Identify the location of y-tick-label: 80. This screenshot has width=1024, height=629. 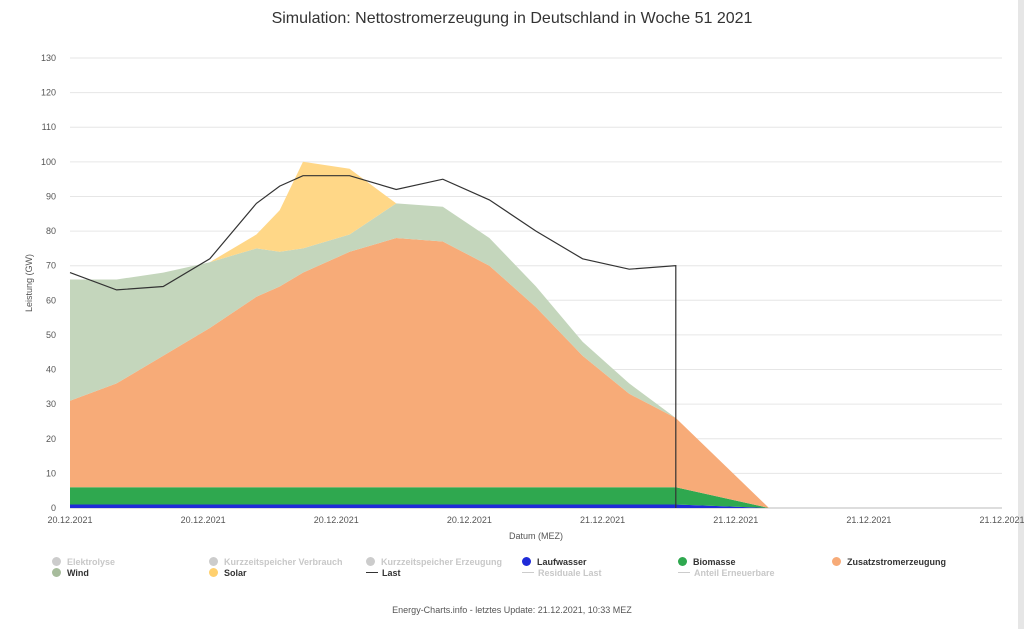
(51, 231).